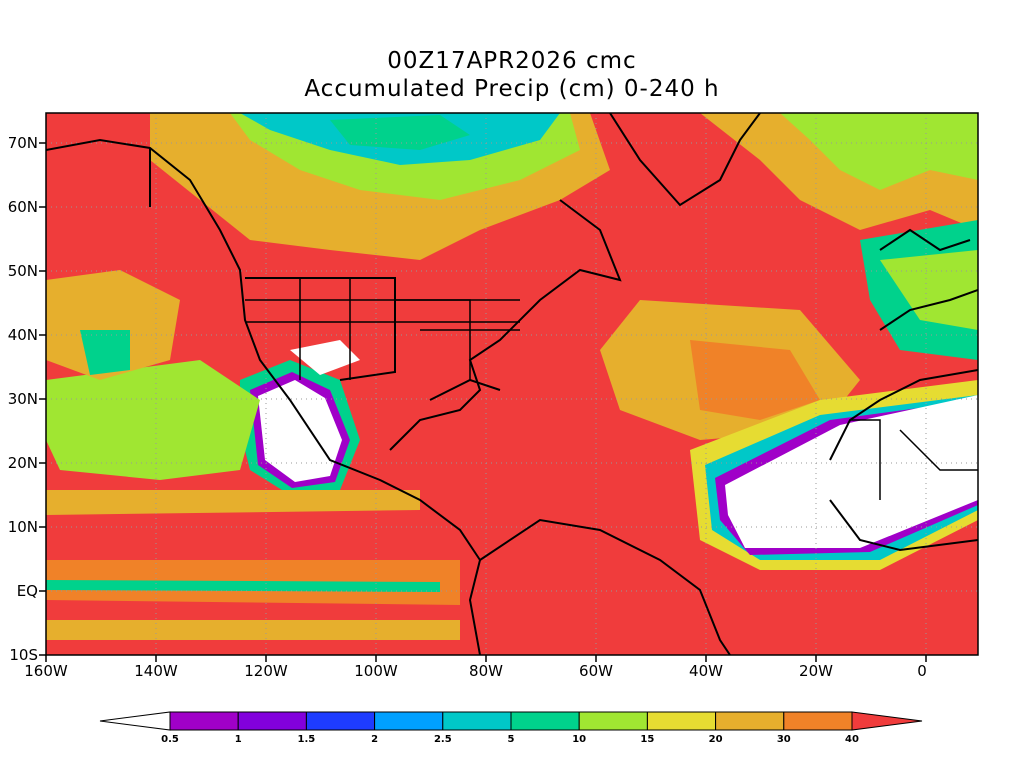 Image resolution: width=1024 pixels, height=768 pixels. I want to click on legend-label: 30, so click(783, 739).